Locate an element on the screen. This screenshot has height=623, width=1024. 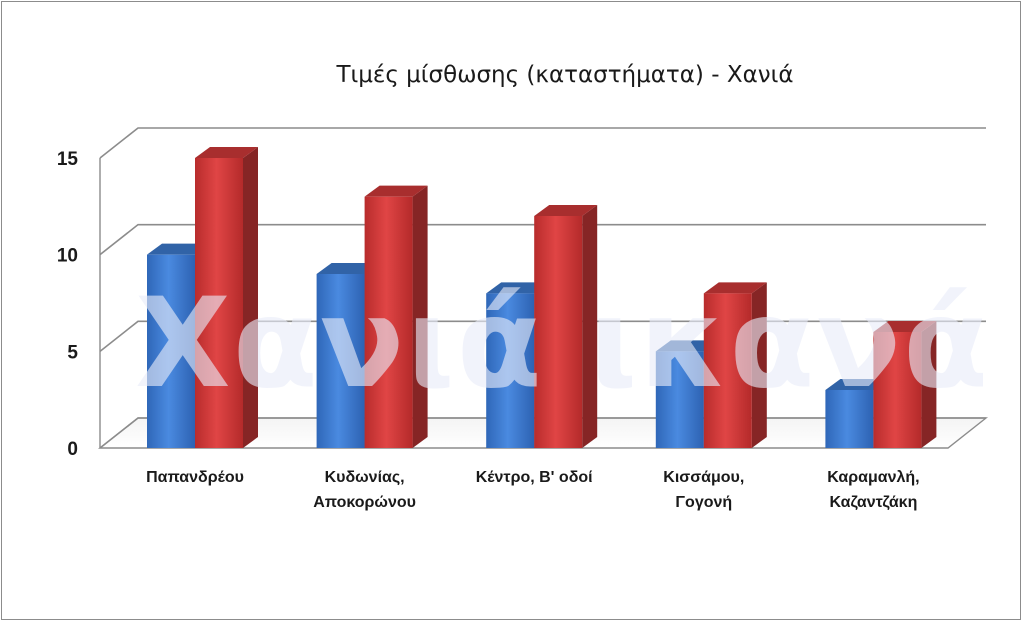
y-tick-label: 5 is located at coordinates (72, 352).